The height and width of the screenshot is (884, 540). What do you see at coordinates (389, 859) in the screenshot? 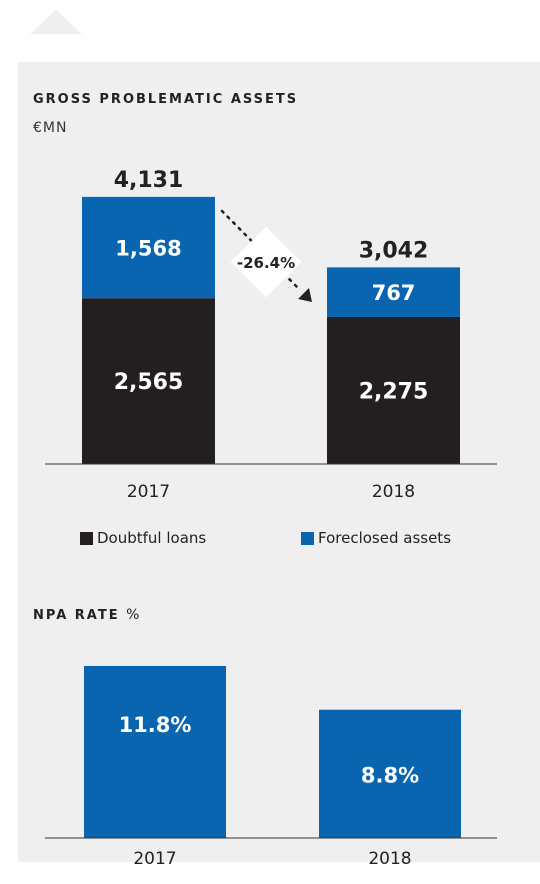
I see `npa-x-tick-2018: 2018` at bounding box center [389, 859].